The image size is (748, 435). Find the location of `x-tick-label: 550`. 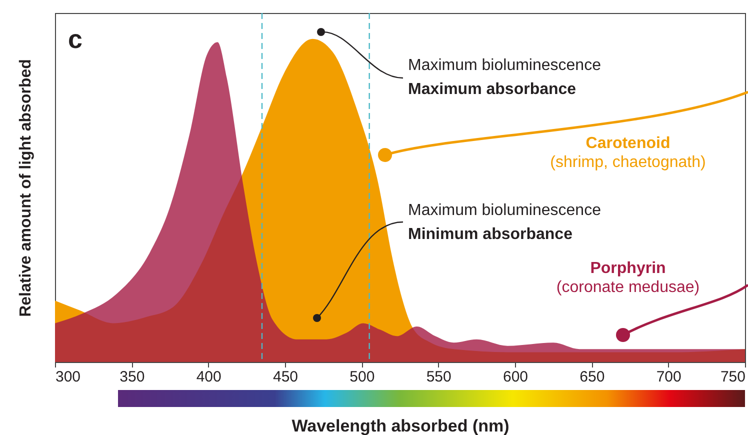

x-tick-label: 550 is located at coordinates (439, 377).